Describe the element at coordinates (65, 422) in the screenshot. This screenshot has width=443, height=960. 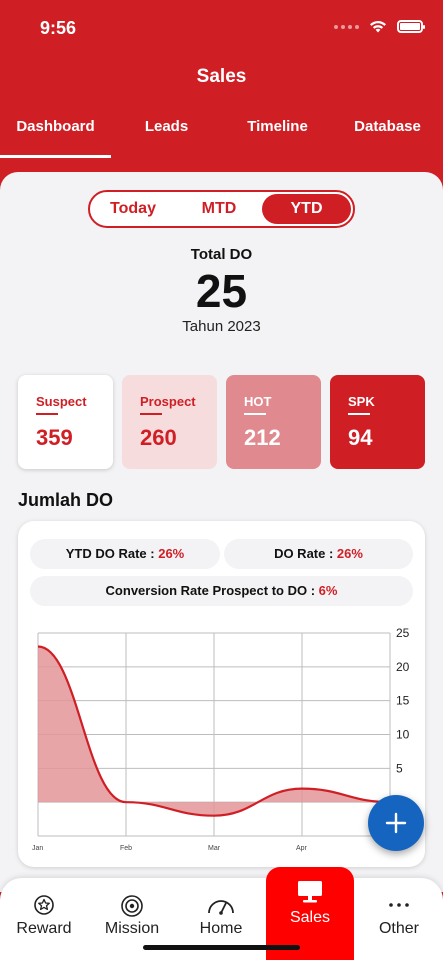
I see `stat-card-suspect: Suspect 359` at that location.